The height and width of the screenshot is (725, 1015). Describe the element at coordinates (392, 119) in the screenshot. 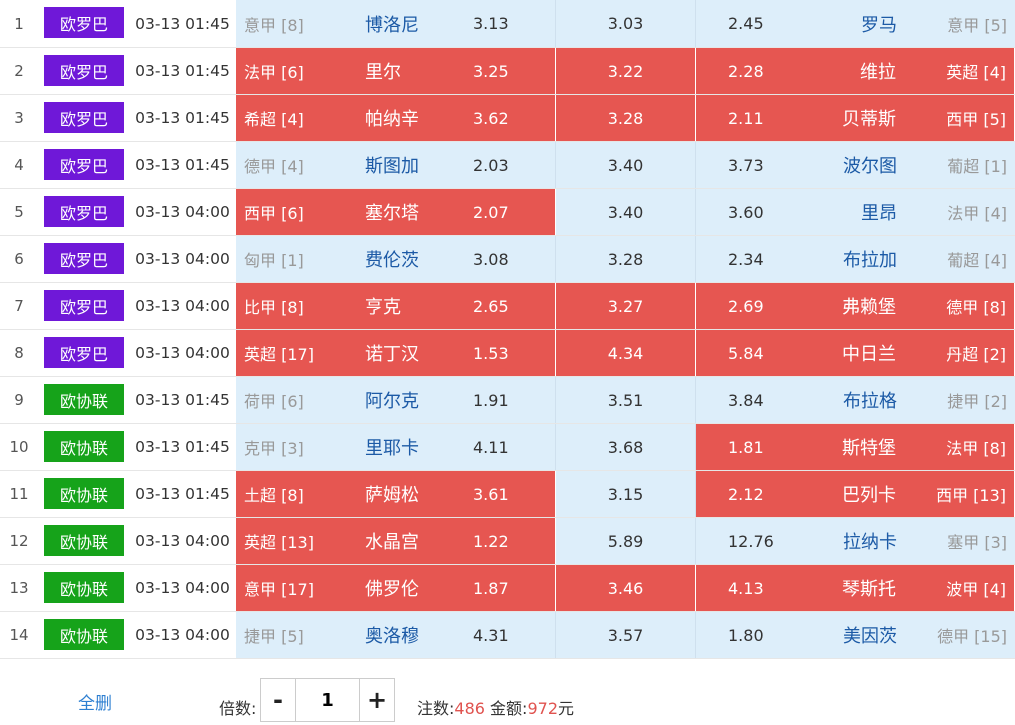

I see `home-team-name: 帕纳辛` at that location.